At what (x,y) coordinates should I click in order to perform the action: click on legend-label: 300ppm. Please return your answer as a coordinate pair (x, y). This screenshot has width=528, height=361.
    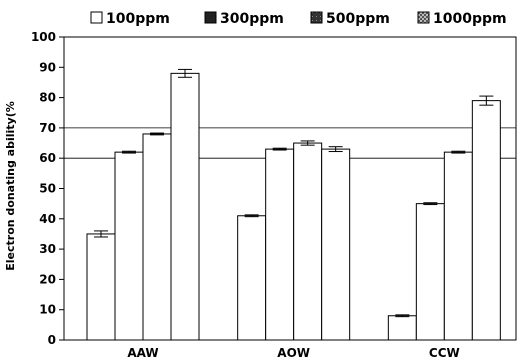
    Looking at the image, I should click on (252, 19).